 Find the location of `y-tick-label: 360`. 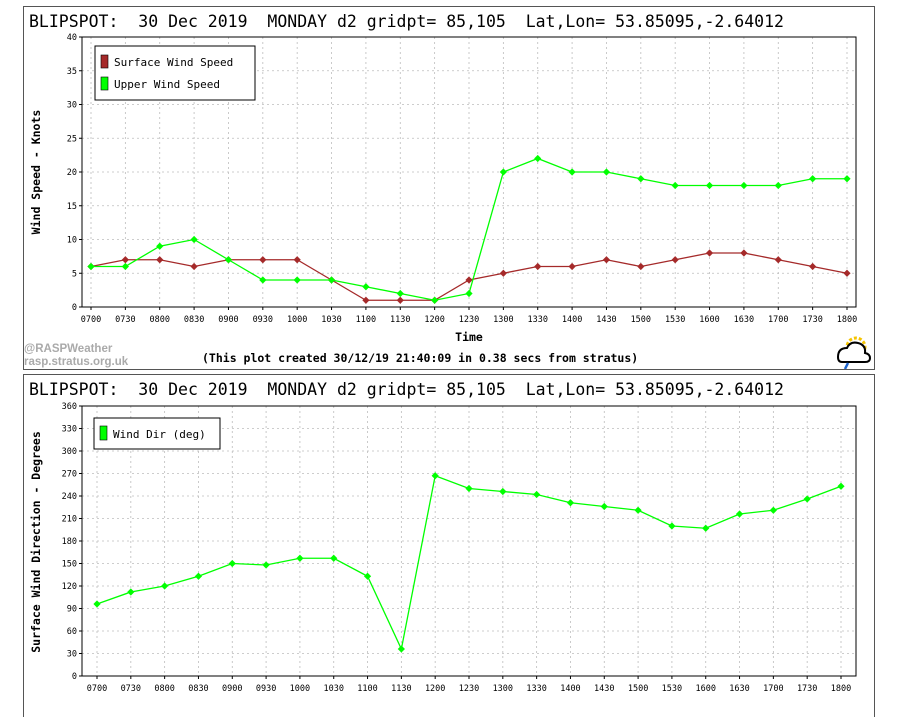

y-tick-label: 360 is located at coordinates (69, 407).